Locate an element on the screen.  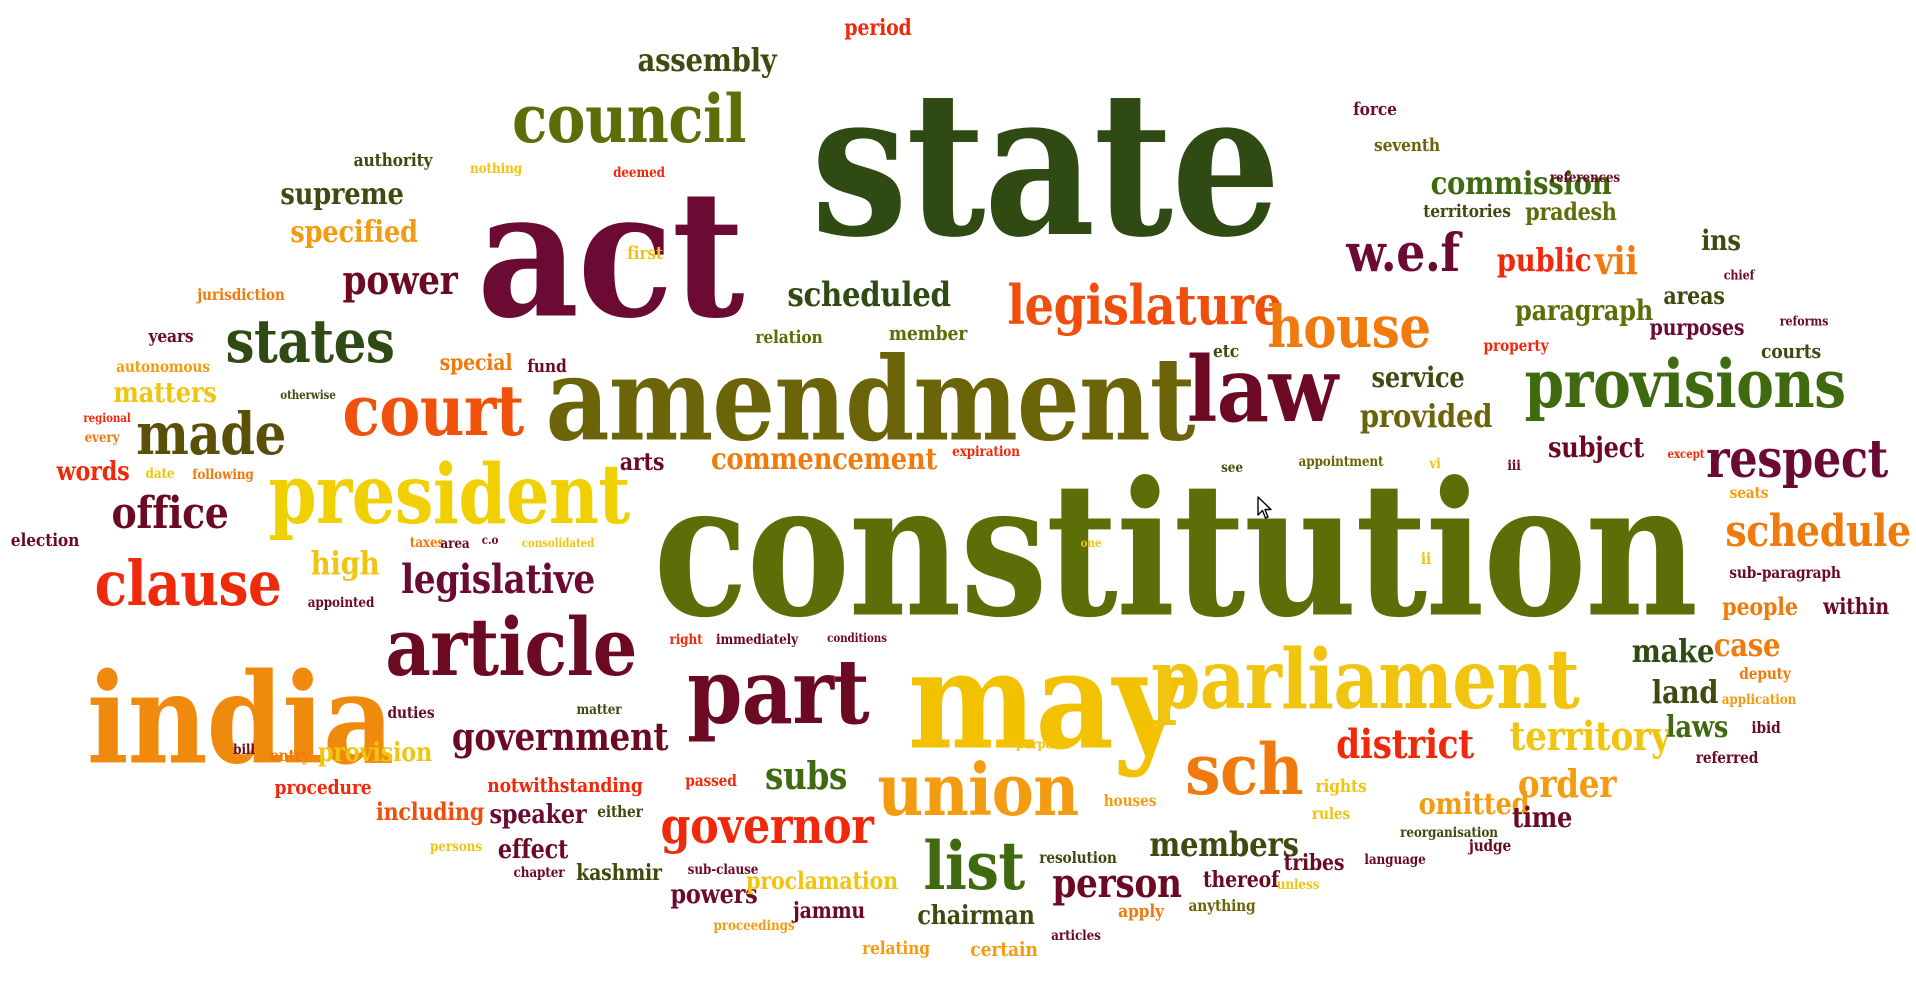
cloud-word: immediately is located at coordinates (757, 640).